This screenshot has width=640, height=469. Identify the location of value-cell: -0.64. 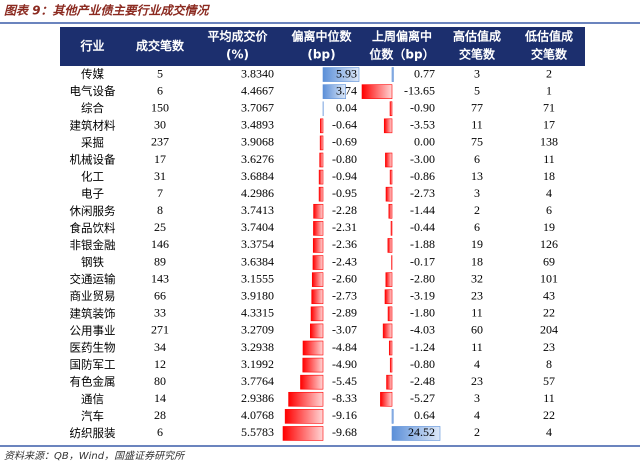
(344, 125).